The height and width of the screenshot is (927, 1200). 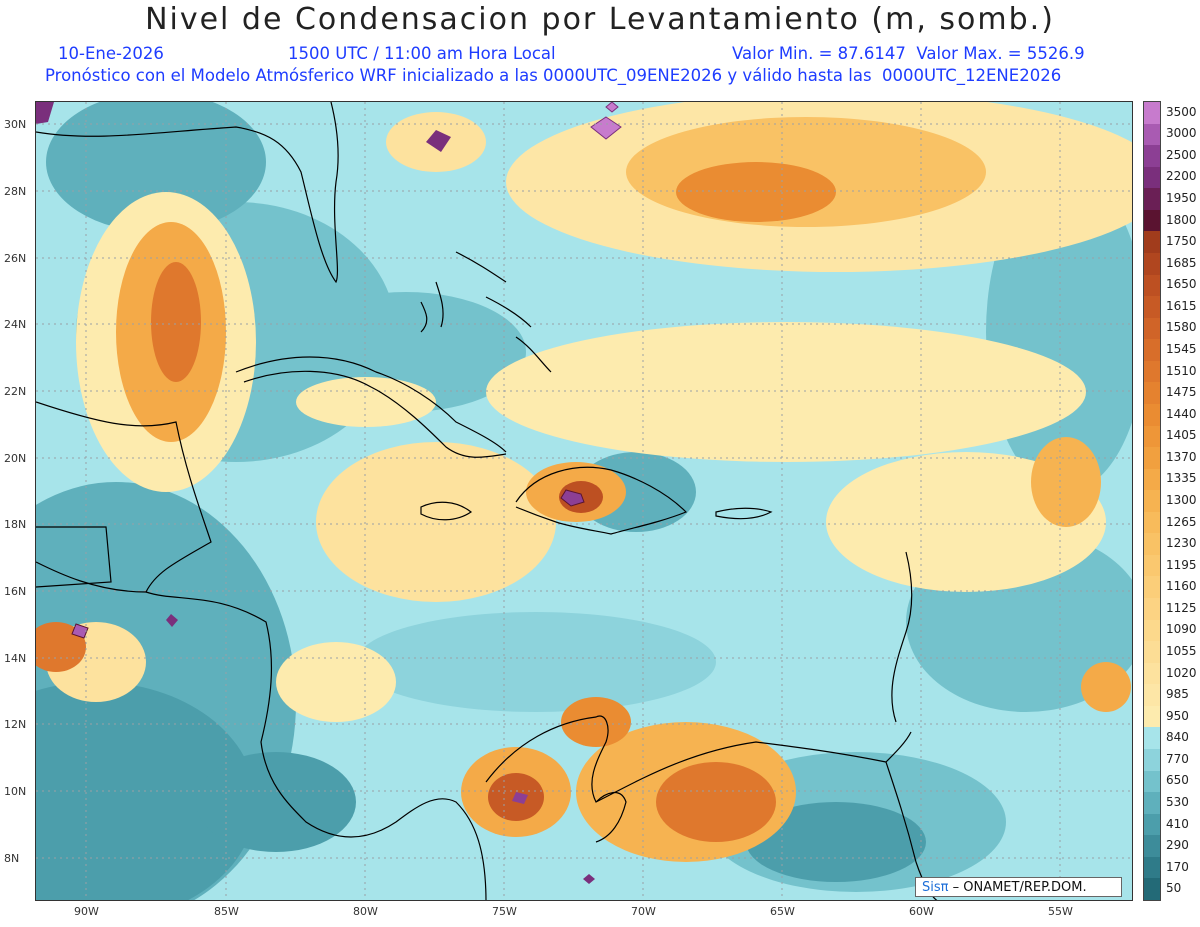 I want to click on lat-label: 26N, so click(x=15, y=258).